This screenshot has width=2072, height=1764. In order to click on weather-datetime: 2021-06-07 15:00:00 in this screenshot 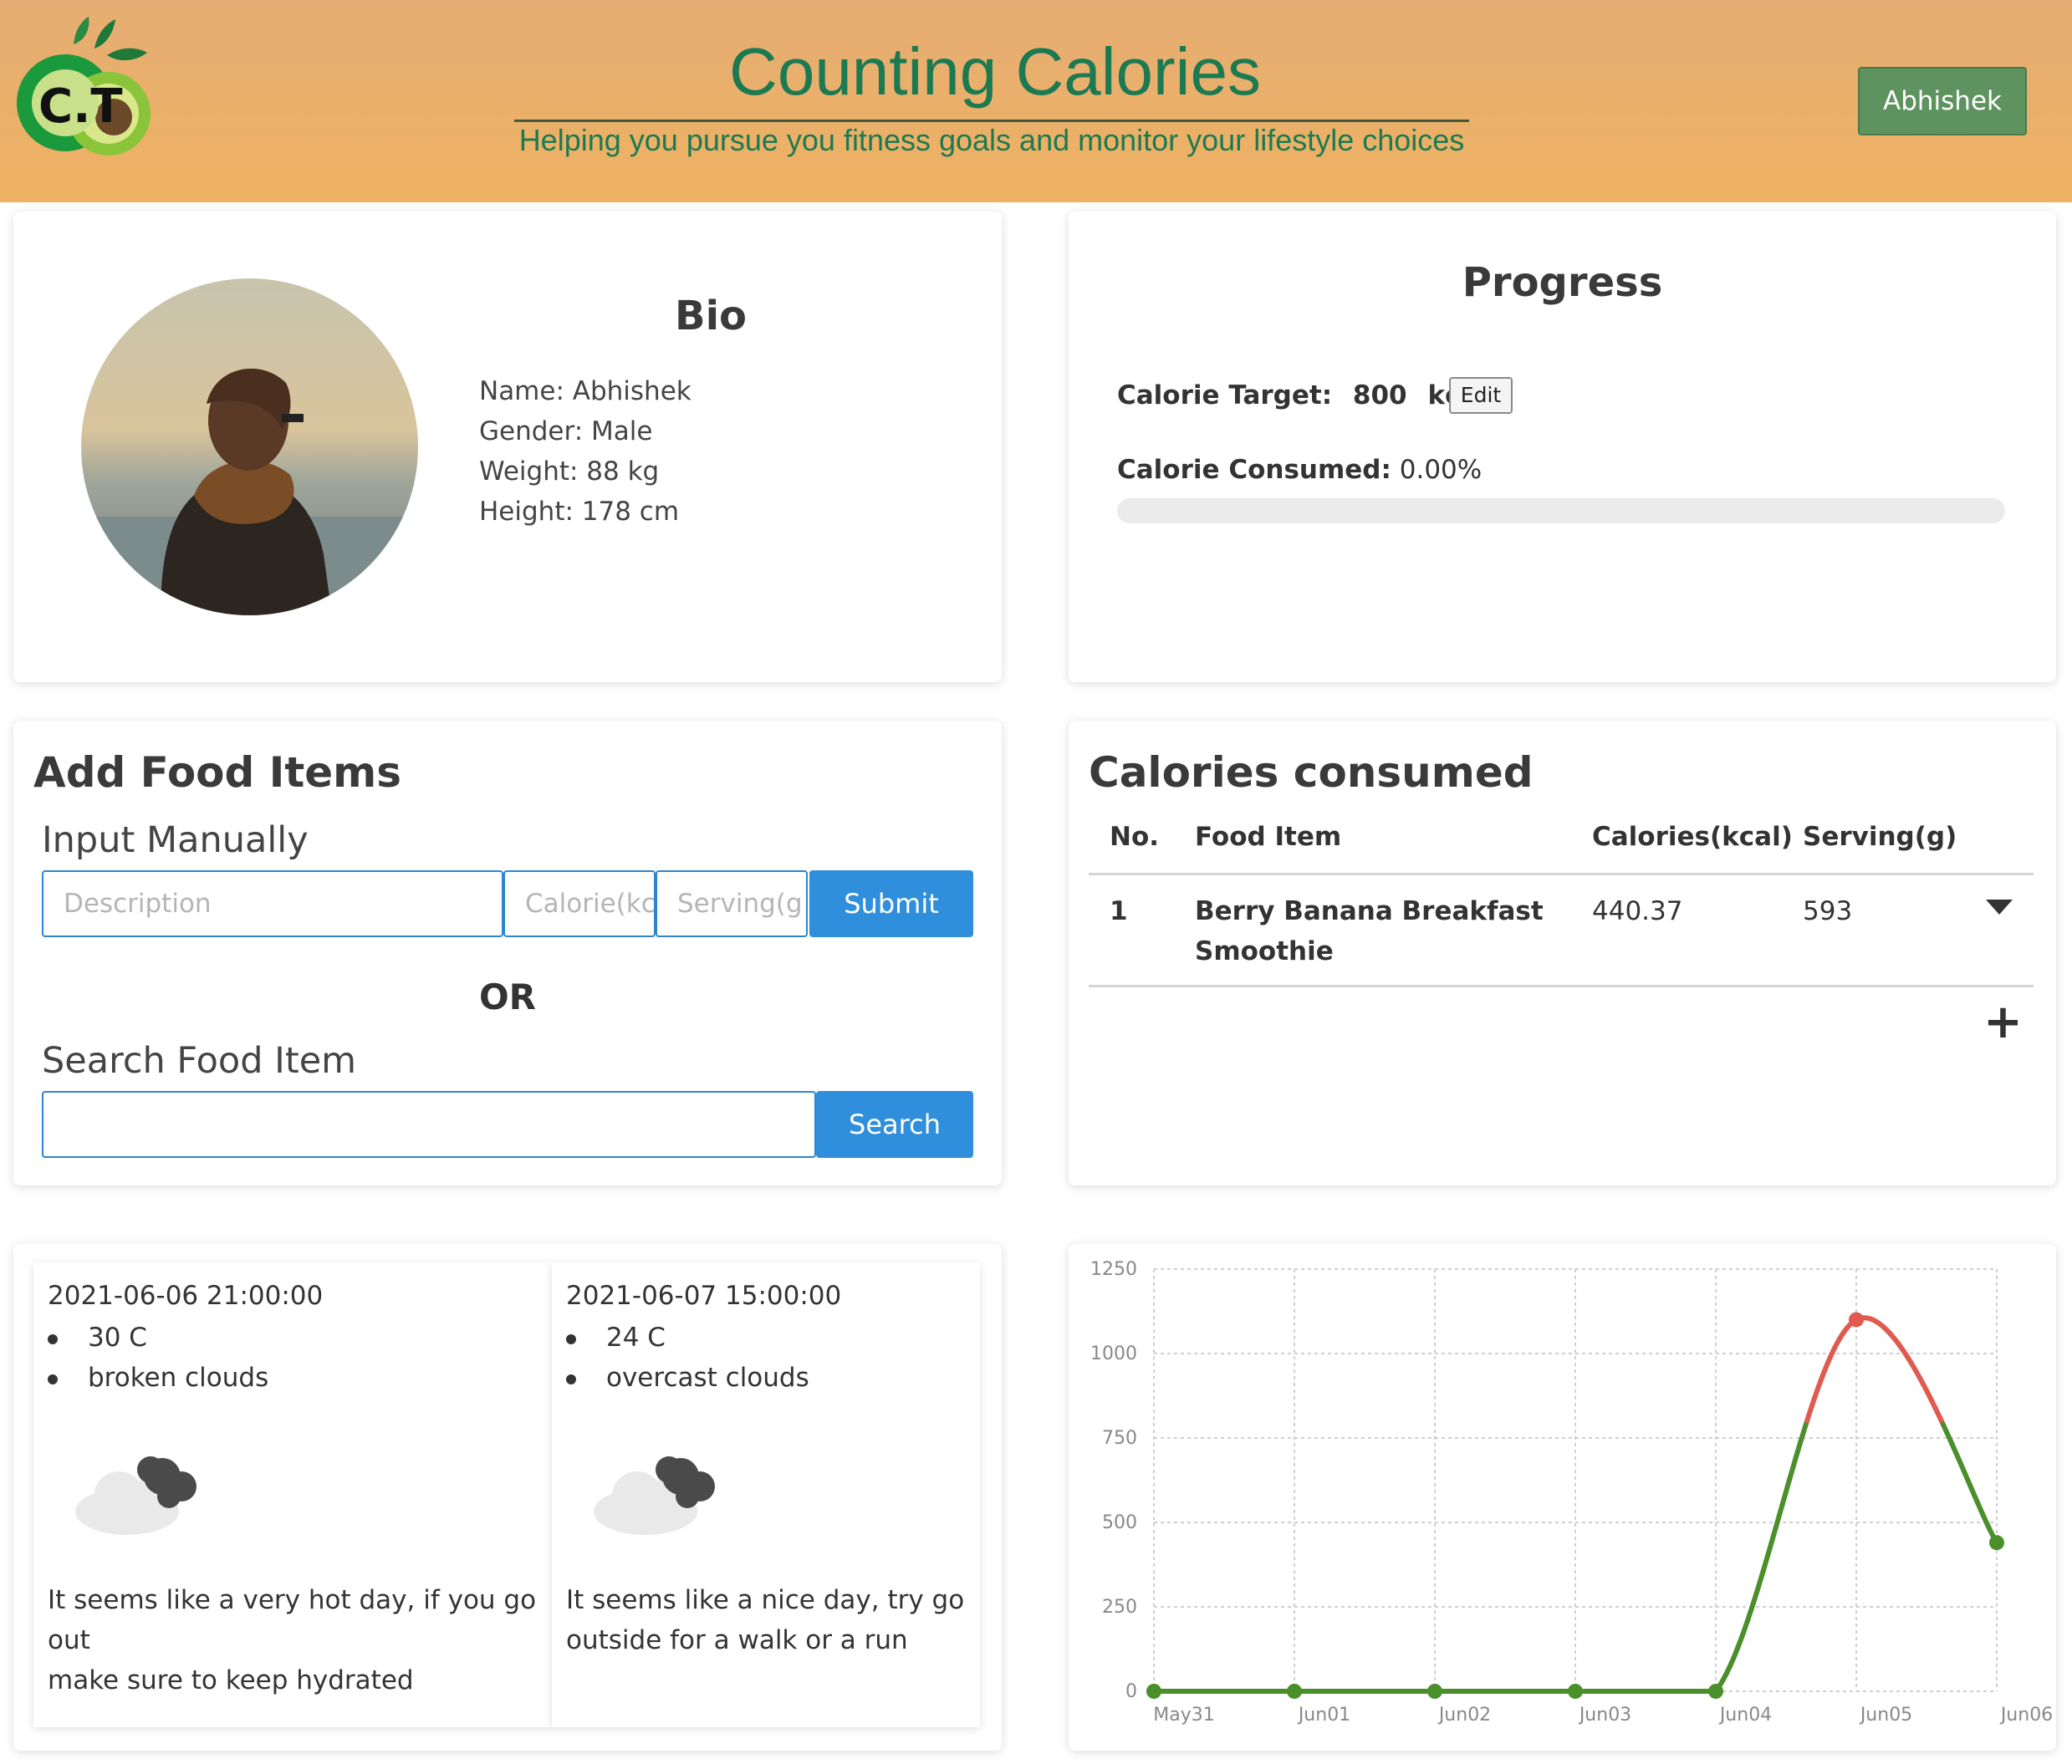, I will do `click(704, 1296)`.